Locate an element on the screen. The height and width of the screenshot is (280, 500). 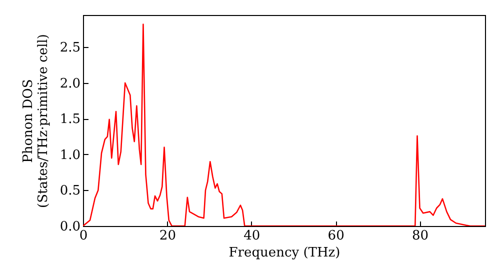
x-tick-label: 40 is located at coordinates (252, 236).